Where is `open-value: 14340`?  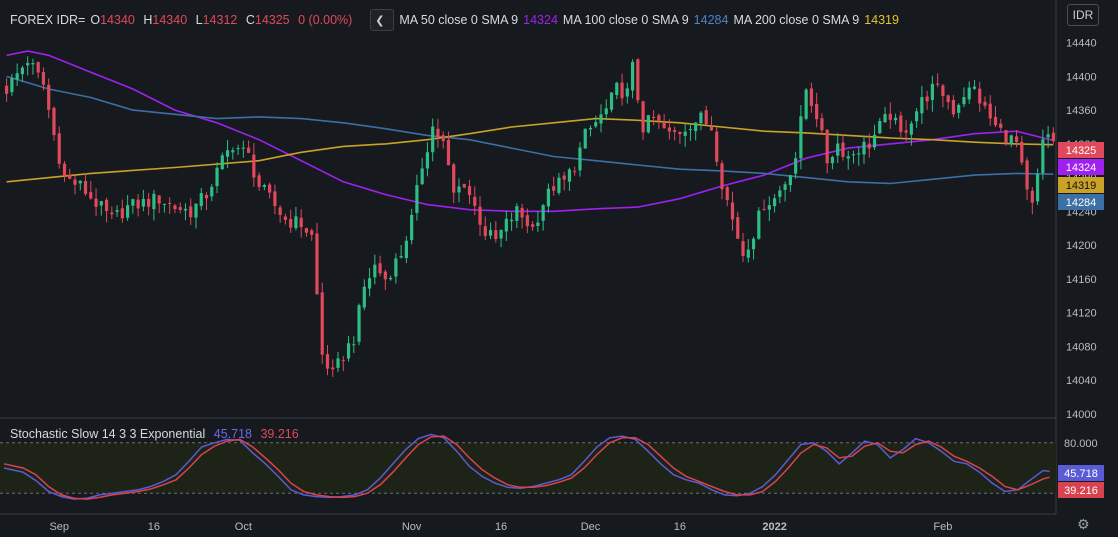
open-value: 14340 is located at coordinates (117, 20).